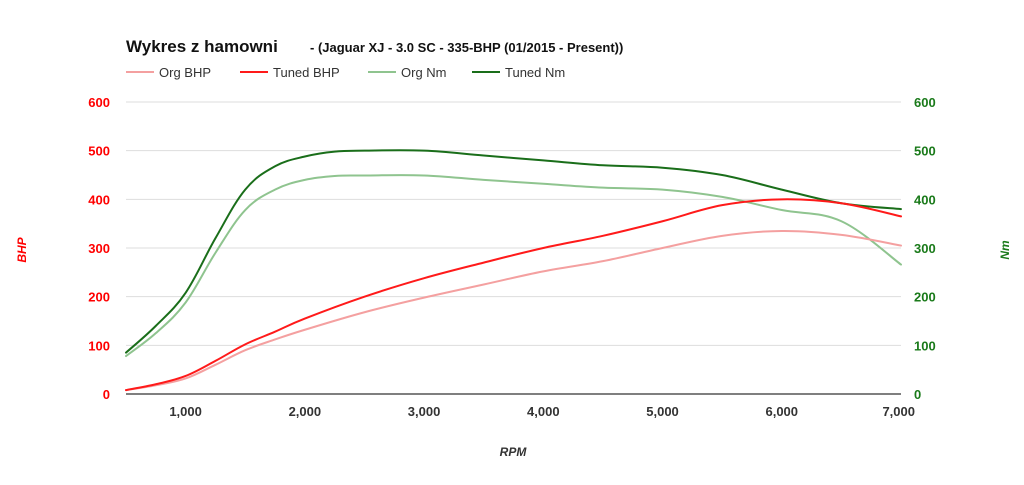 This screenshot has height=485, width=1024. What do you see at coordinates (662, 411) in the screenshot?
I see `x-tick-label: 5,000` at bounding box center [662, 411].